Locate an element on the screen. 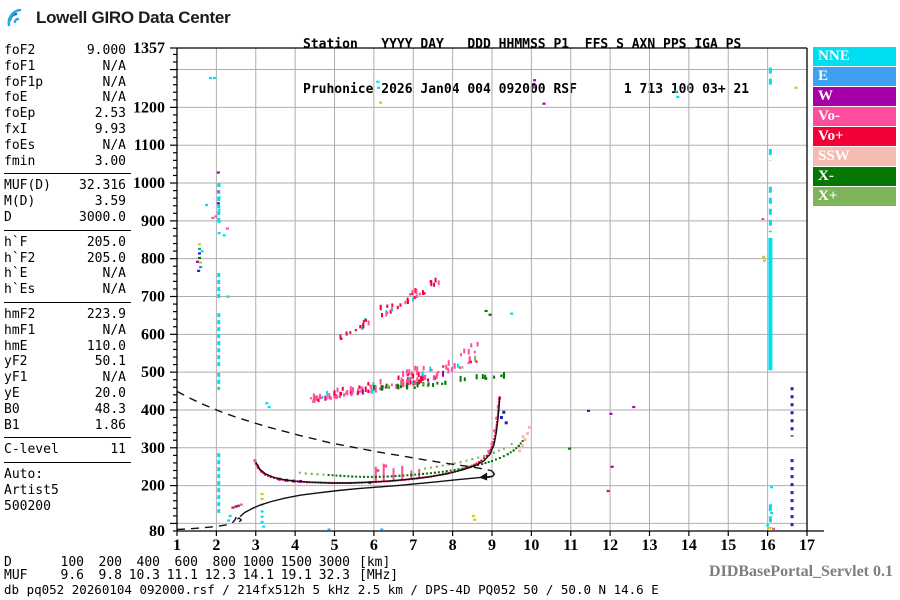 Image resolution: width=900 pixels, height=600 pixels. x-tick-label: 14 is located at coordinates (689, 545).